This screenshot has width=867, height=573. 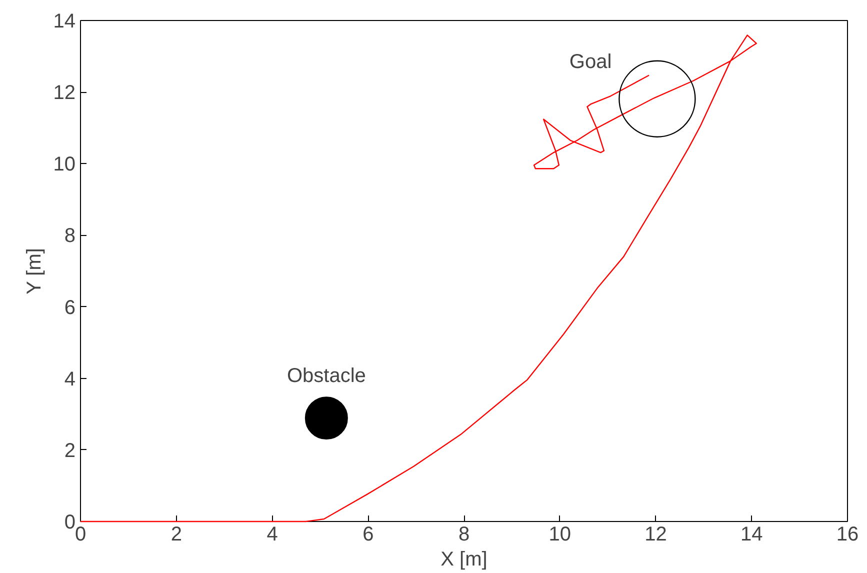 I want to click on y-tick-label: 14, so click(x=64, y=21).